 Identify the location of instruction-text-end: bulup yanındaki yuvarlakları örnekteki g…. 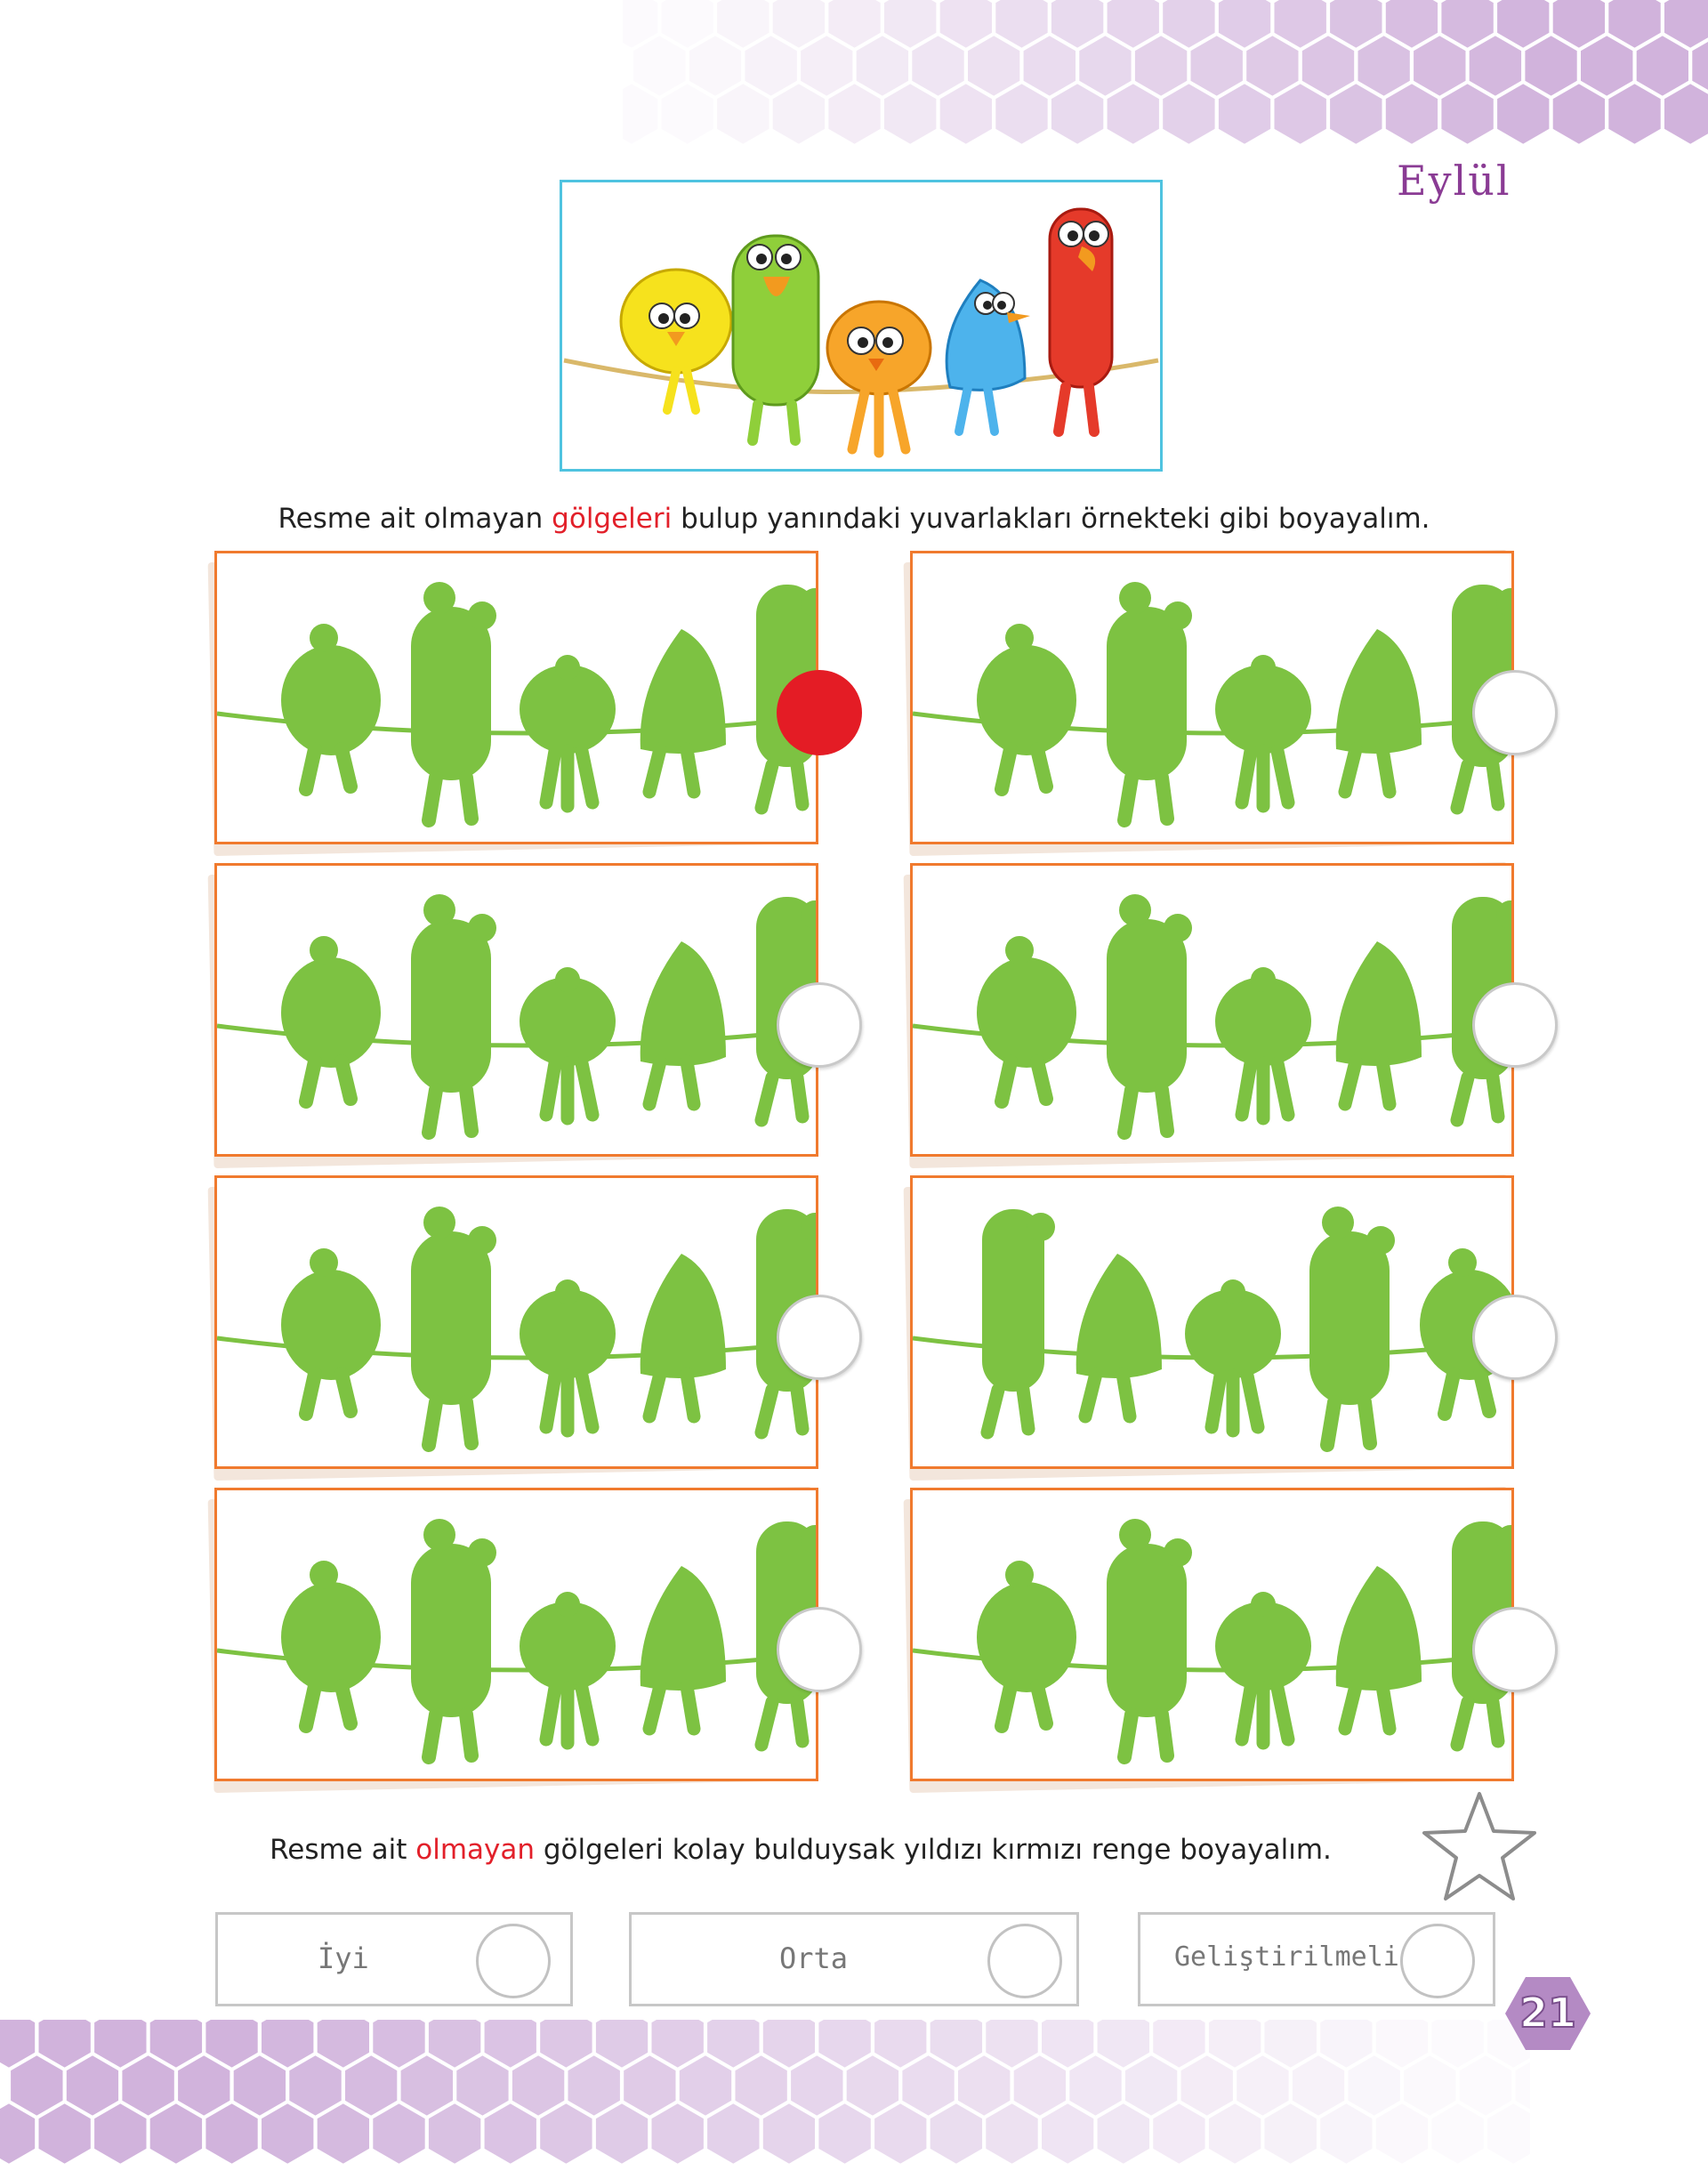
(1051, 519).